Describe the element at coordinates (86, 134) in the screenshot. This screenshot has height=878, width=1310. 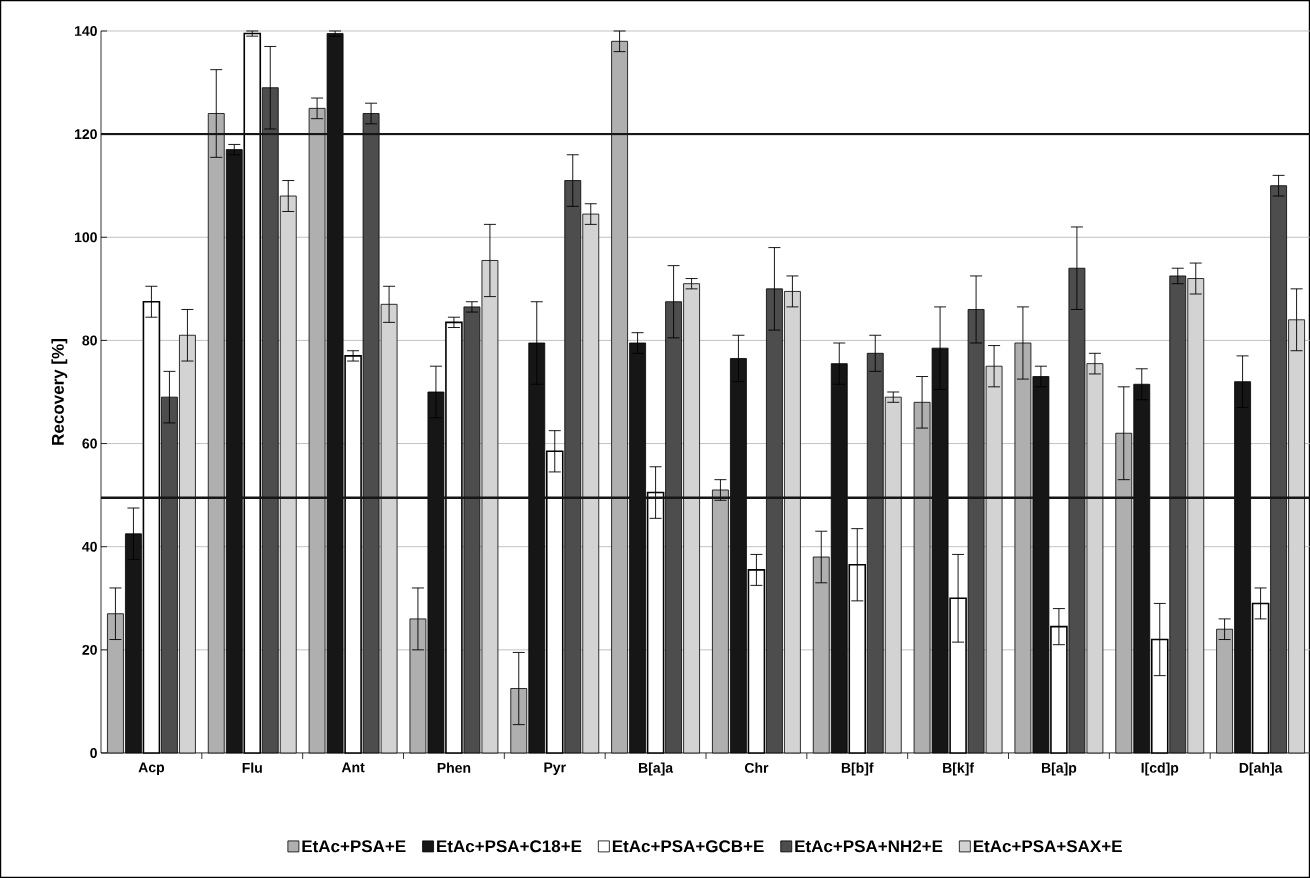
I see `y-tick-label: 120` at that location.